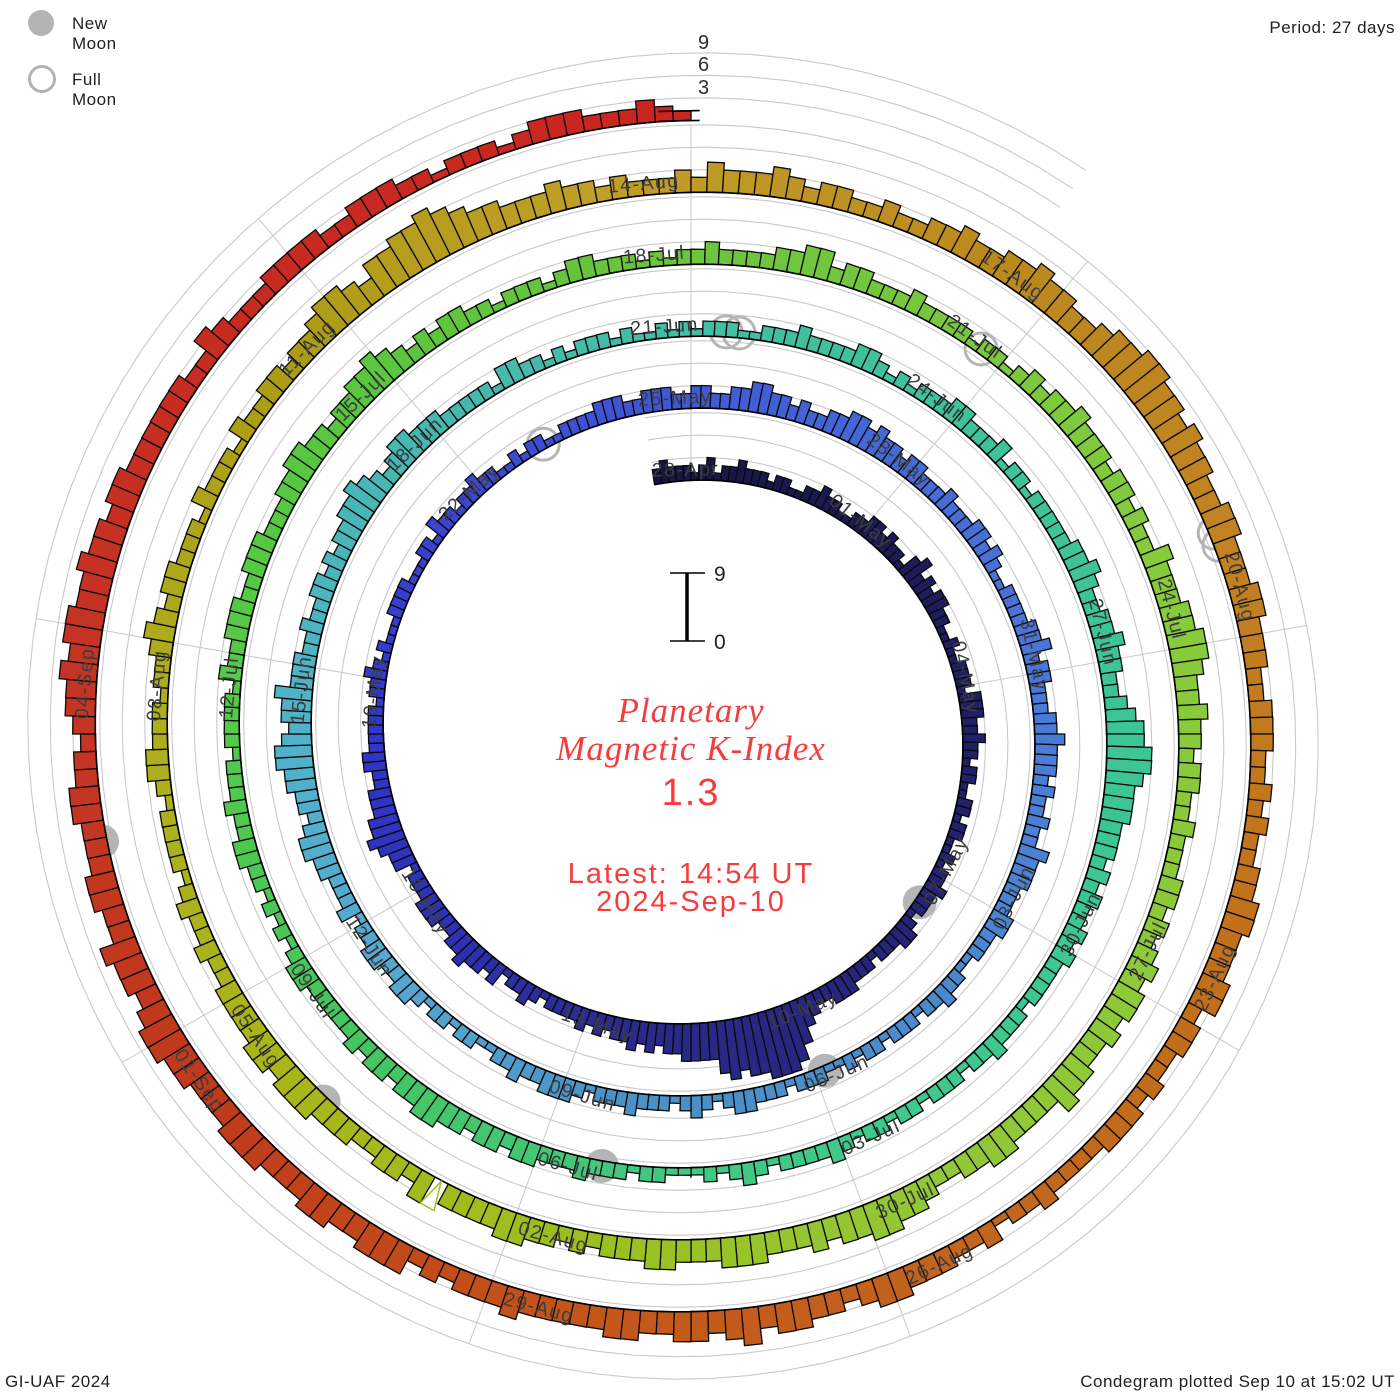 This screenshot has width=1400, height=1400. Describe the element at coordinates (42, 79) in the screenshot. I see `full-moon-icon` at that location.